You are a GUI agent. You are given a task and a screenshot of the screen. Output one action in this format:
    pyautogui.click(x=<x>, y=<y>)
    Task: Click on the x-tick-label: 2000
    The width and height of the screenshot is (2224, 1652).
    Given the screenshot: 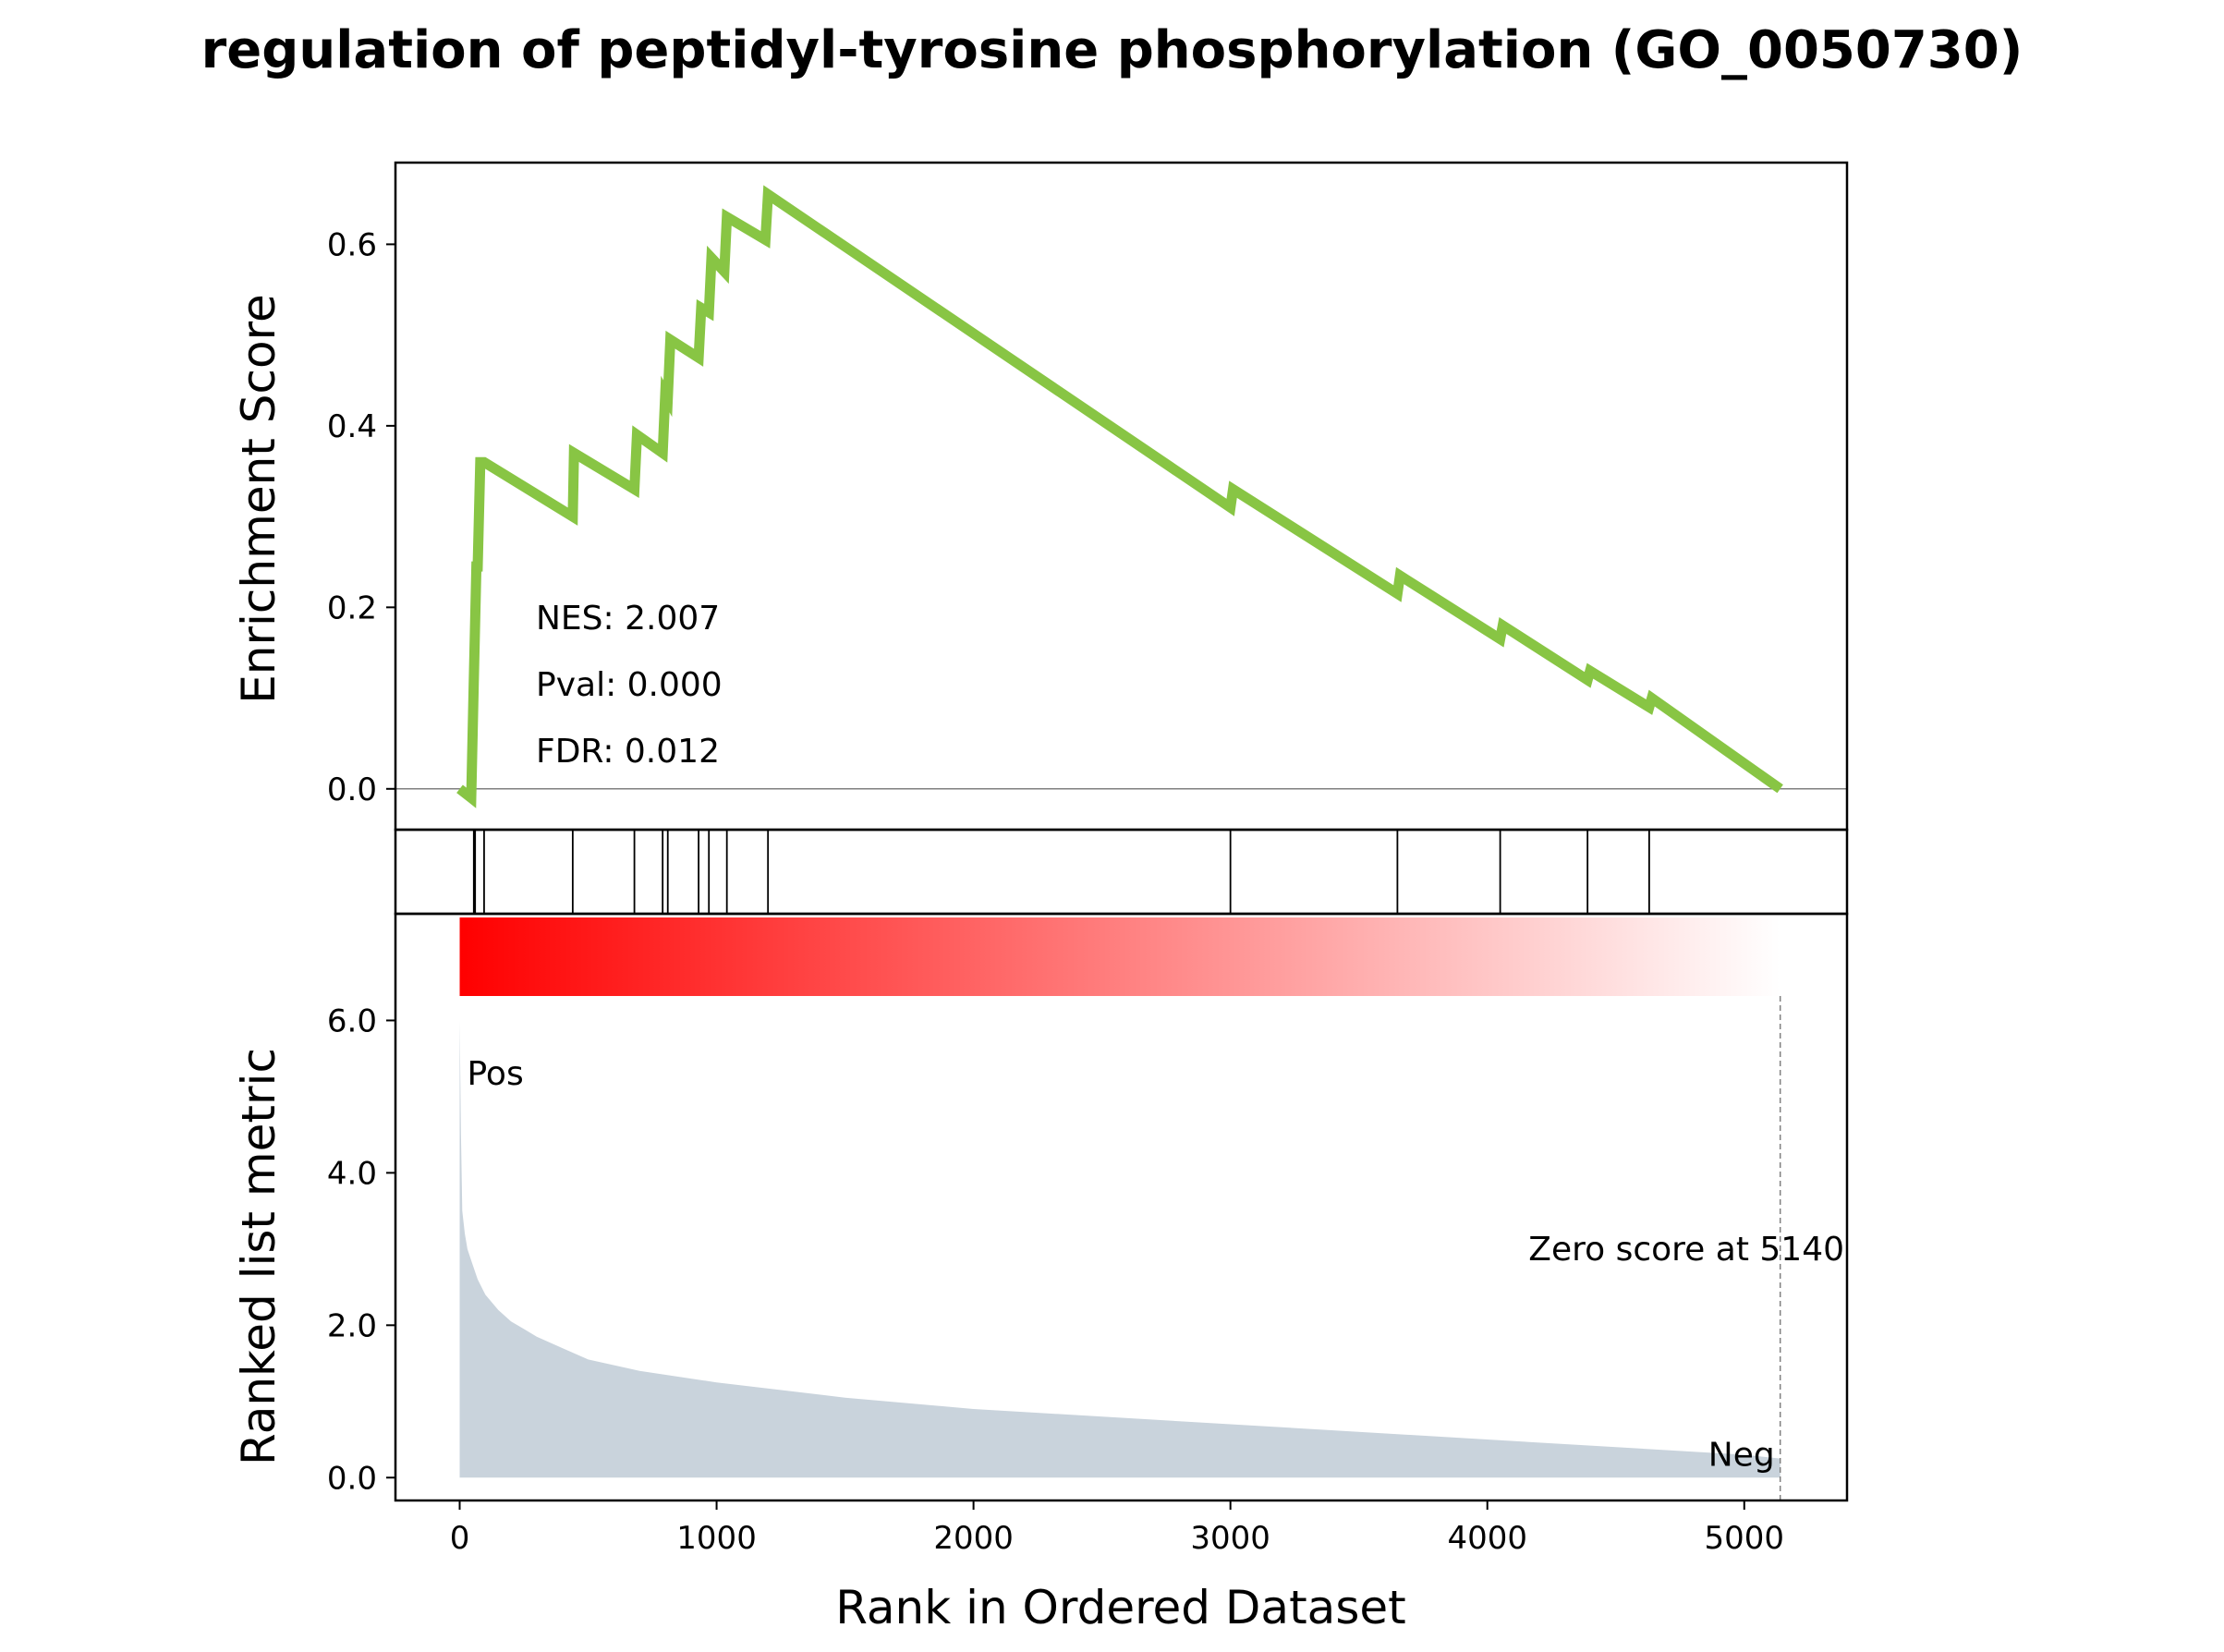 What is the action you would take?
    pyautogui.click(x=974, y=1538)
    